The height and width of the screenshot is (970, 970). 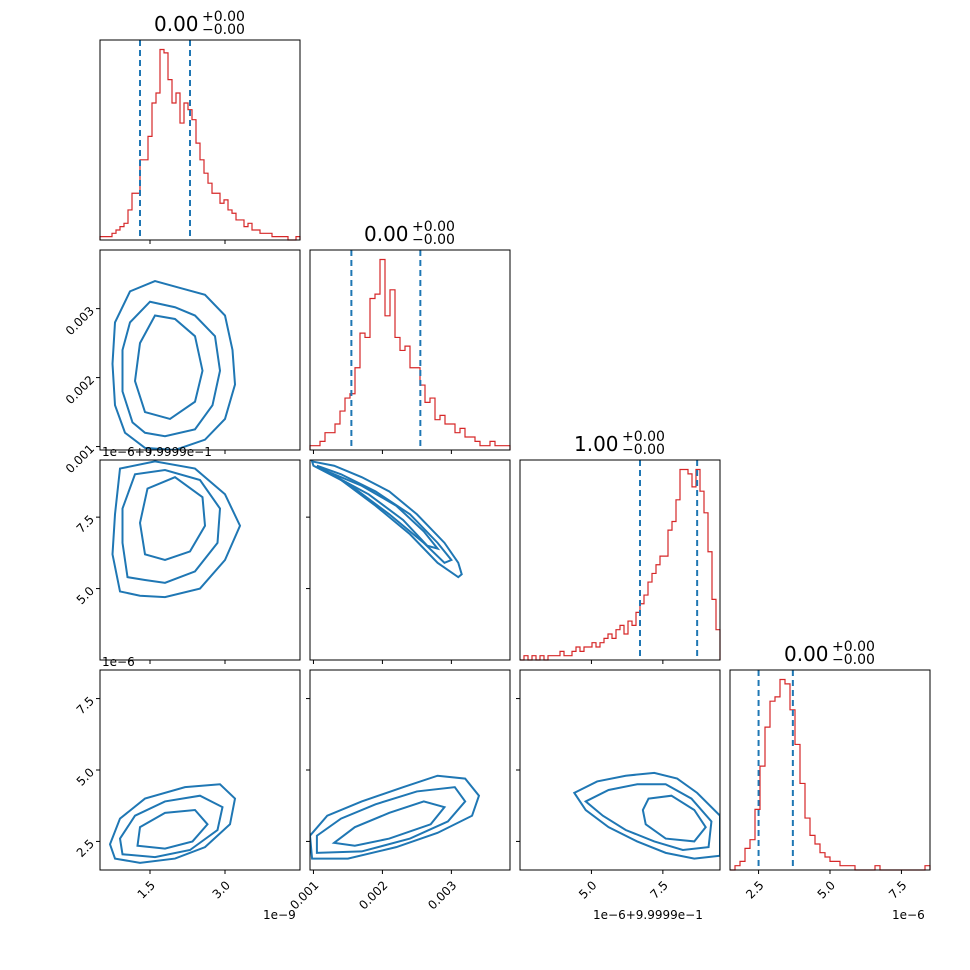 What do you see at coordinates (587, 889) in the screenshot?
I see `x-tick-label-2-0: 5.0` at bounding box center [587, 889].